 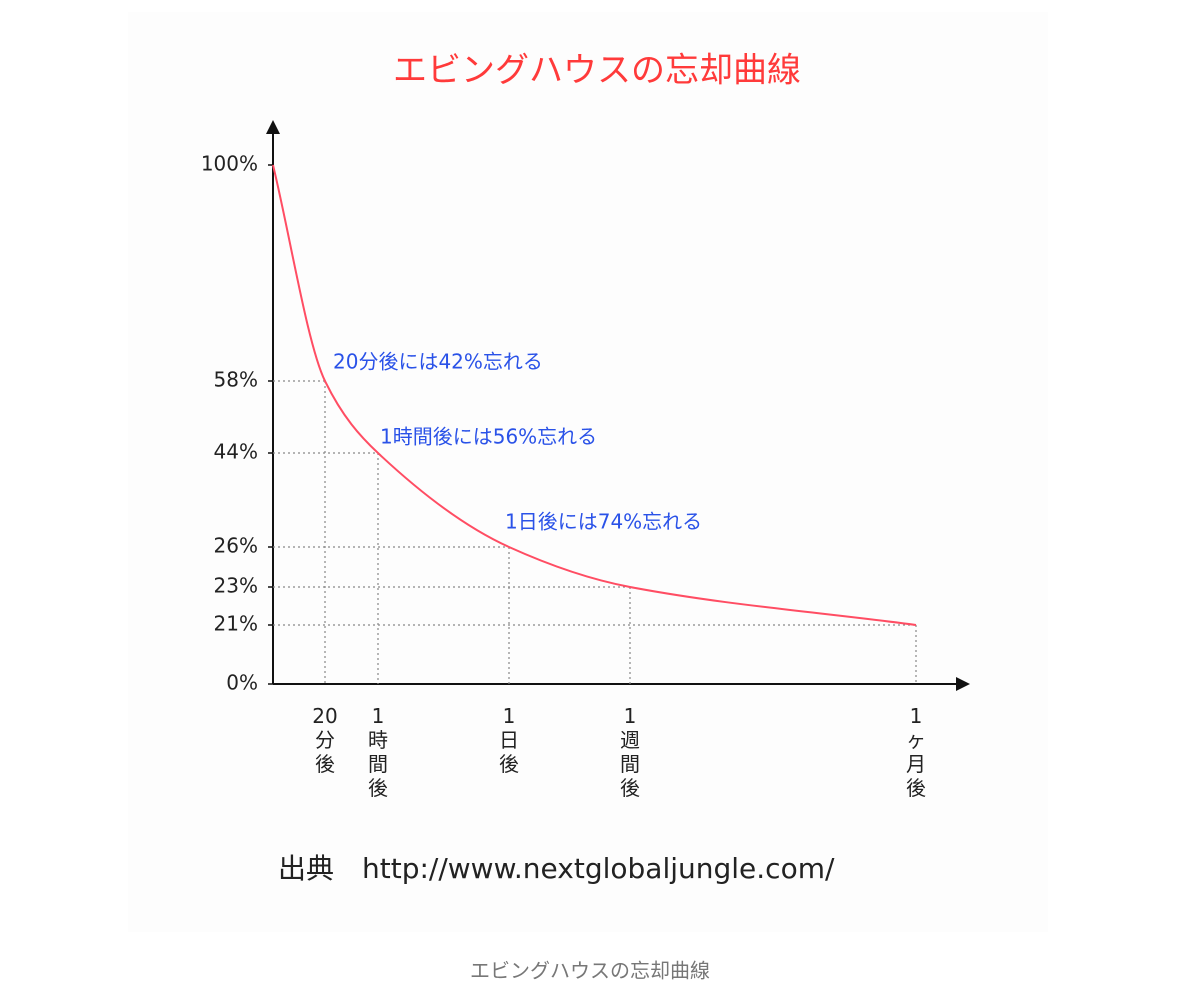 What do you see at coordinates (509, 740) in the screenshot?
I see `x-tick-label: 1 日後` at bounding box center [509, 740].